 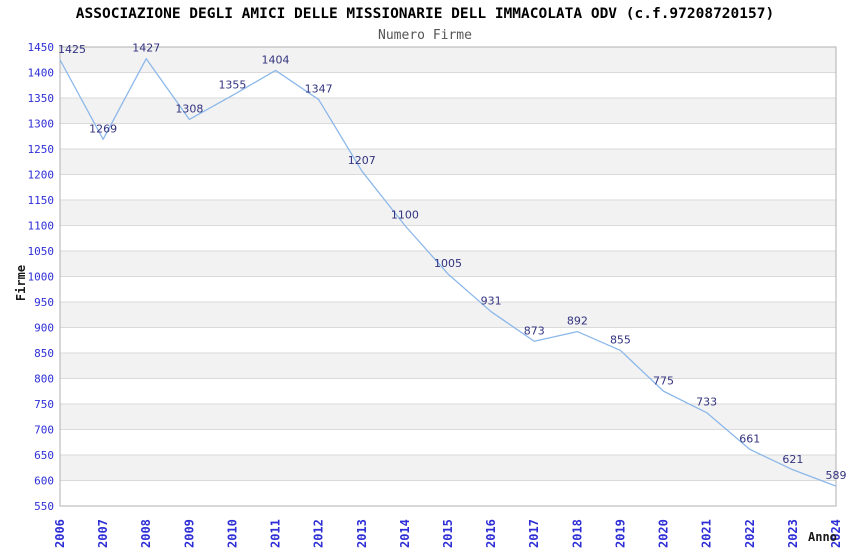 What do you see at coordinates (41, 200) in the screenshot?
I see `y-tick-label: 1150` at bounding box center [41, 200].